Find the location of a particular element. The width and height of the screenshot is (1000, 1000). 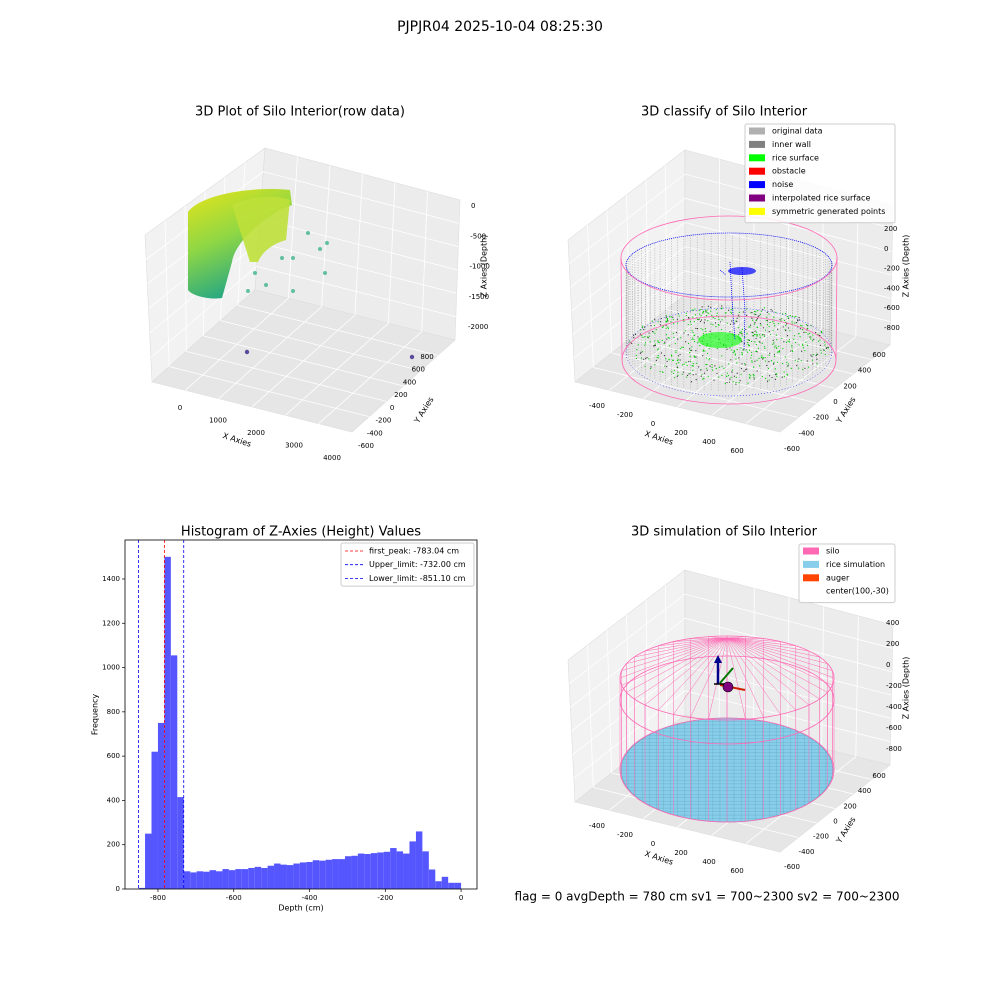

pane-grid is located at coordinates (302, 215).